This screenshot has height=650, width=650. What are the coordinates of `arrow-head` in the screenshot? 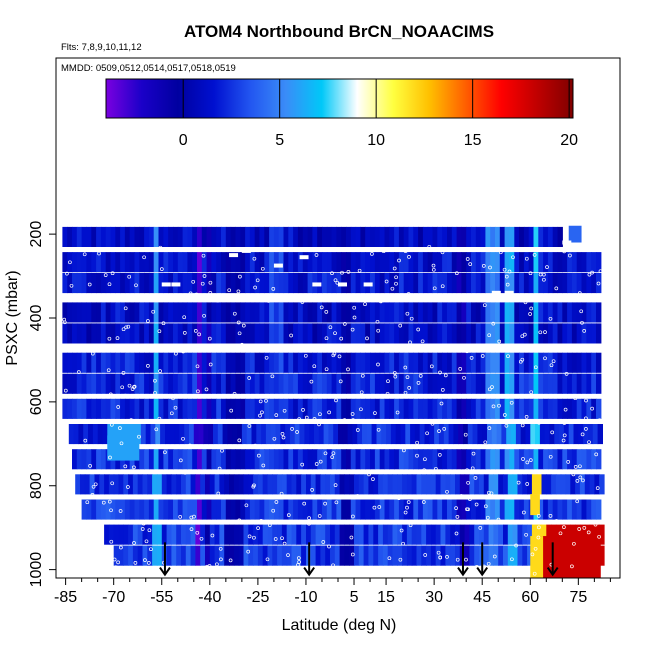 It's located at (482, 571).